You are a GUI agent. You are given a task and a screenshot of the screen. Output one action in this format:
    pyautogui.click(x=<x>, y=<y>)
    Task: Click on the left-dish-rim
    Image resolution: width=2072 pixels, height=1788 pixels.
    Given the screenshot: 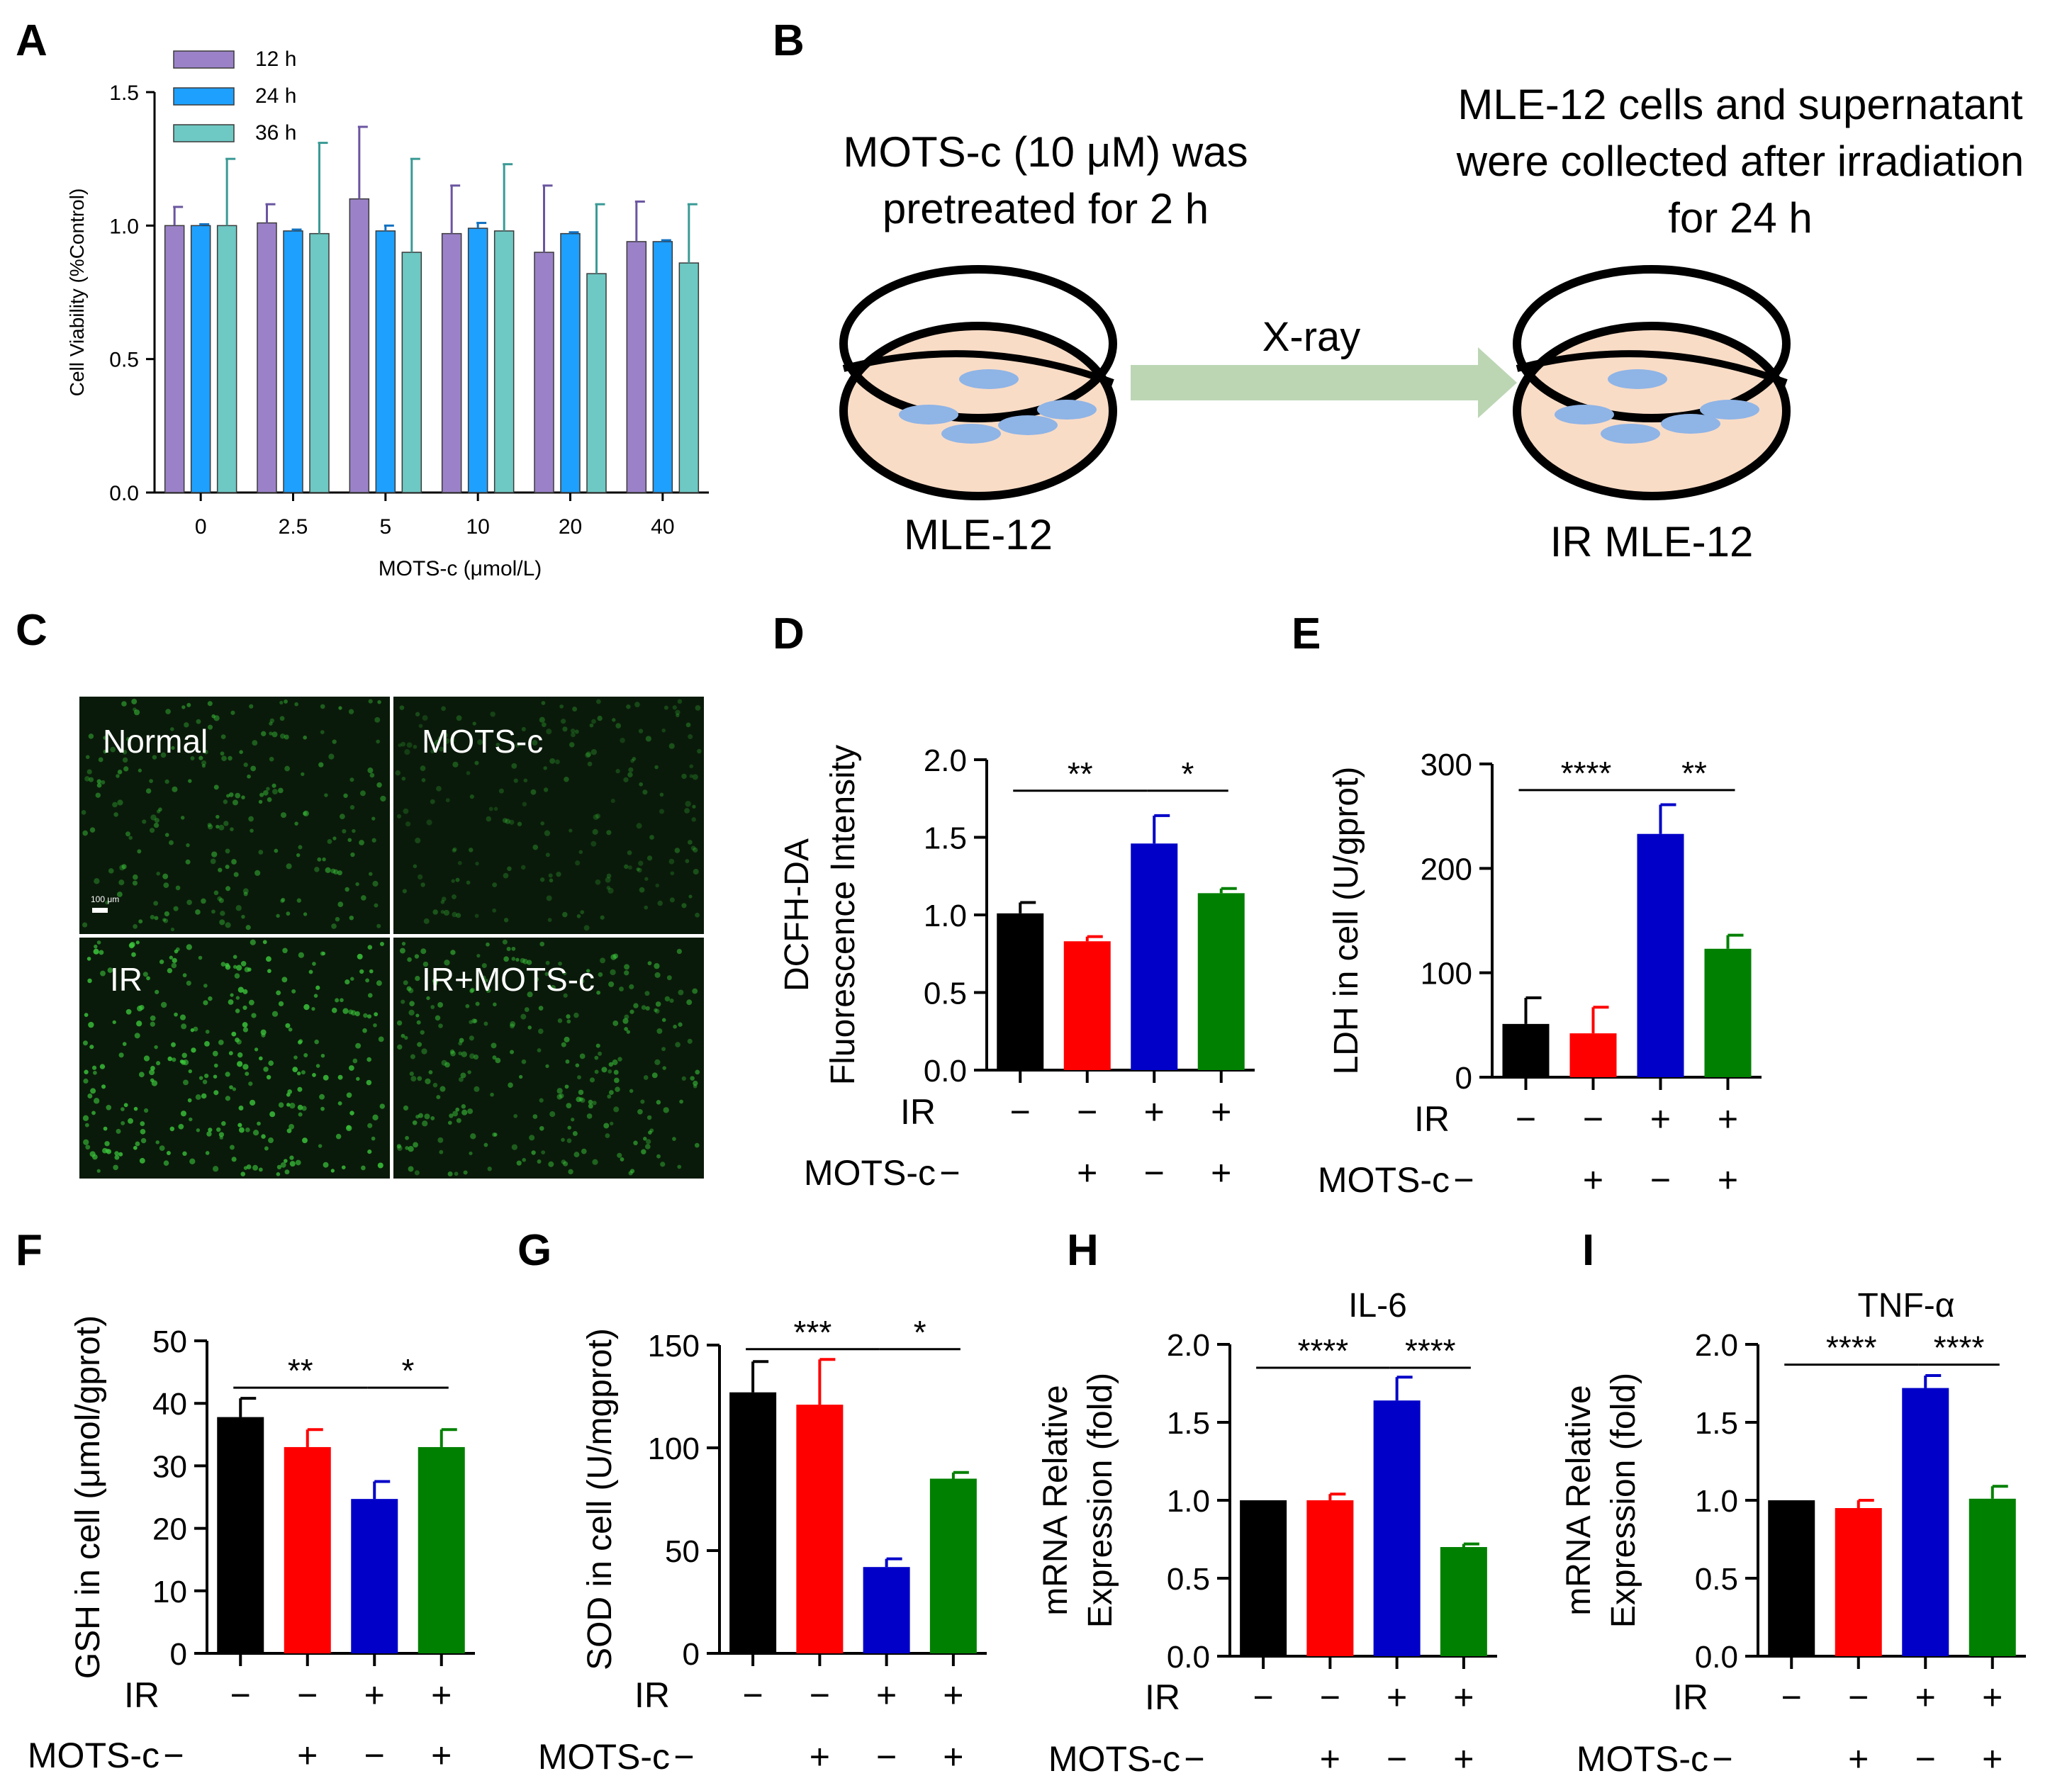 What is the action you would take?
    pyautogui.click(x=978, y=343)
    